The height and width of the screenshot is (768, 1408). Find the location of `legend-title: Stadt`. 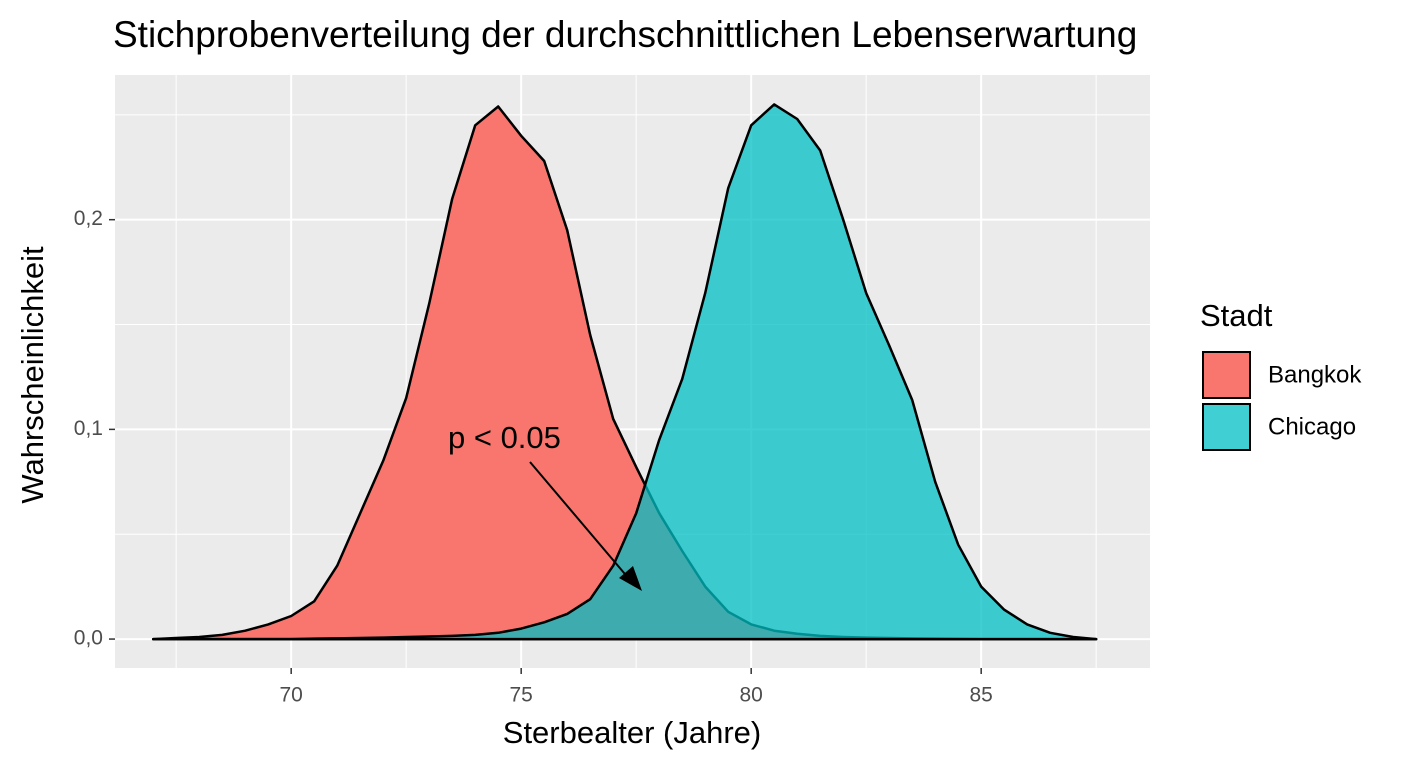

legend-title: Stadt is located at coordinates (1236, 315).